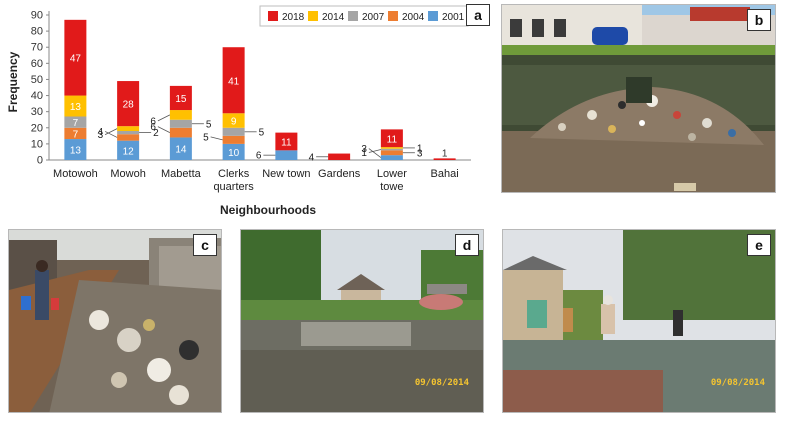  Describe the element at coordinates (13, 81) in the screenshot. I see `y-axis-label: Frequency` at that location.